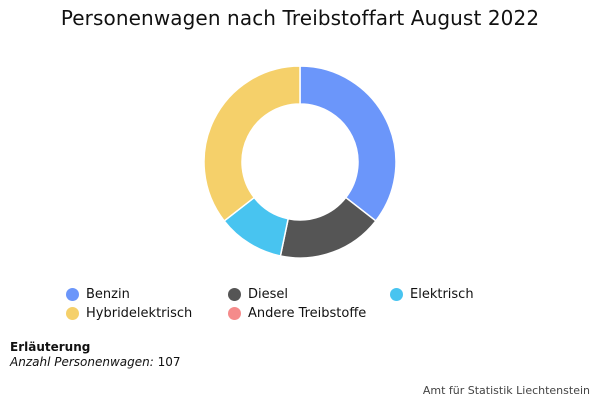  I want to click on legend-item-diesel: Diesel, so click(309, 294).